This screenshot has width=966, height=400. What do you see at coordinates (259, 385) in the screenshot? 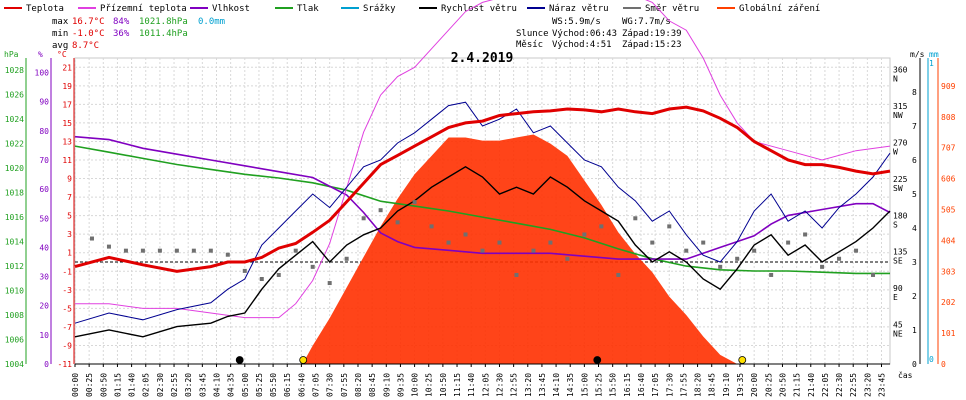
I see `time-tick: 05:25` at bounding box center [259, 385].